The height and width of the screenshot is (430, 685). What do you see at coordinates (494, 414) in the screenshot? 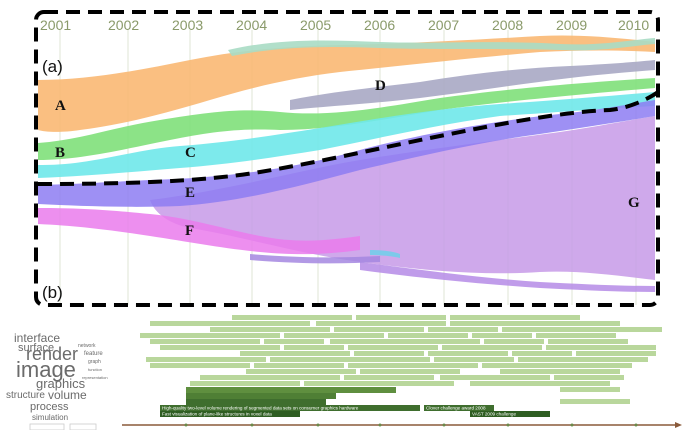
I see `doc-title-4: VAST 2009 challenge` at bounding box center [494, 414].